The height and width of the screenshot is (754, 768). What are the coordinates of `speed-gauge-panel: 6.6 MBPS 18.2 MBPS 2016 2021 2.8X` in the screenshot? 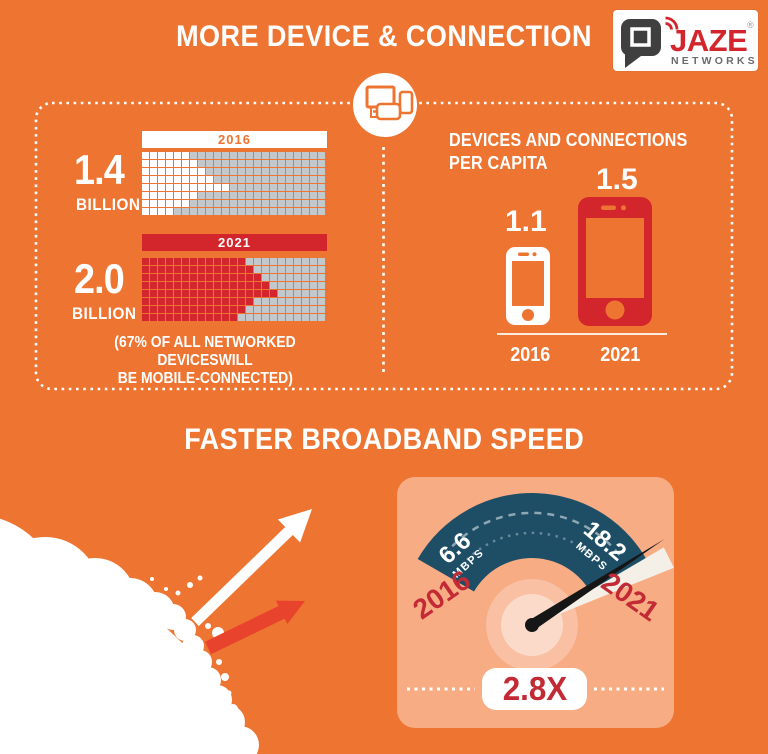 It's located at (535, 602).